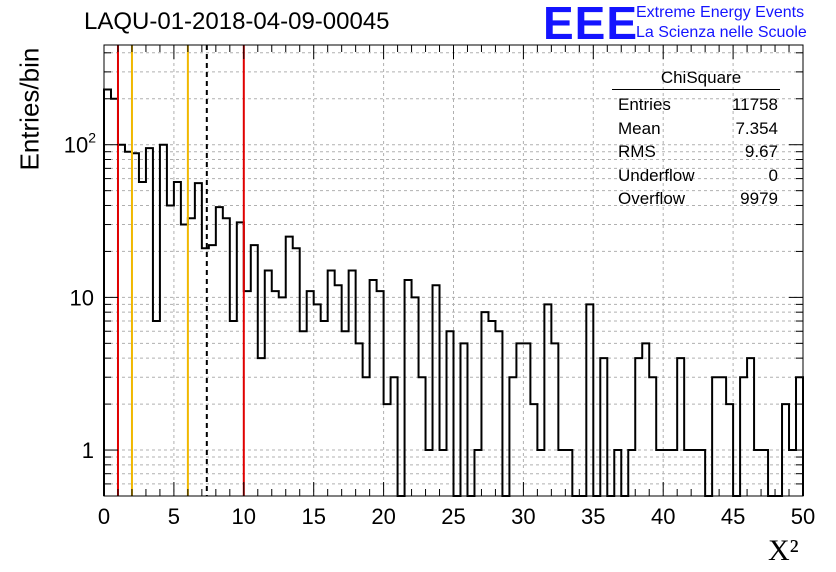 The image size is (836, 572). Describe the element at coordinates (593, 516) in the screenshot. I see `x-tick-label: 35` at that location.